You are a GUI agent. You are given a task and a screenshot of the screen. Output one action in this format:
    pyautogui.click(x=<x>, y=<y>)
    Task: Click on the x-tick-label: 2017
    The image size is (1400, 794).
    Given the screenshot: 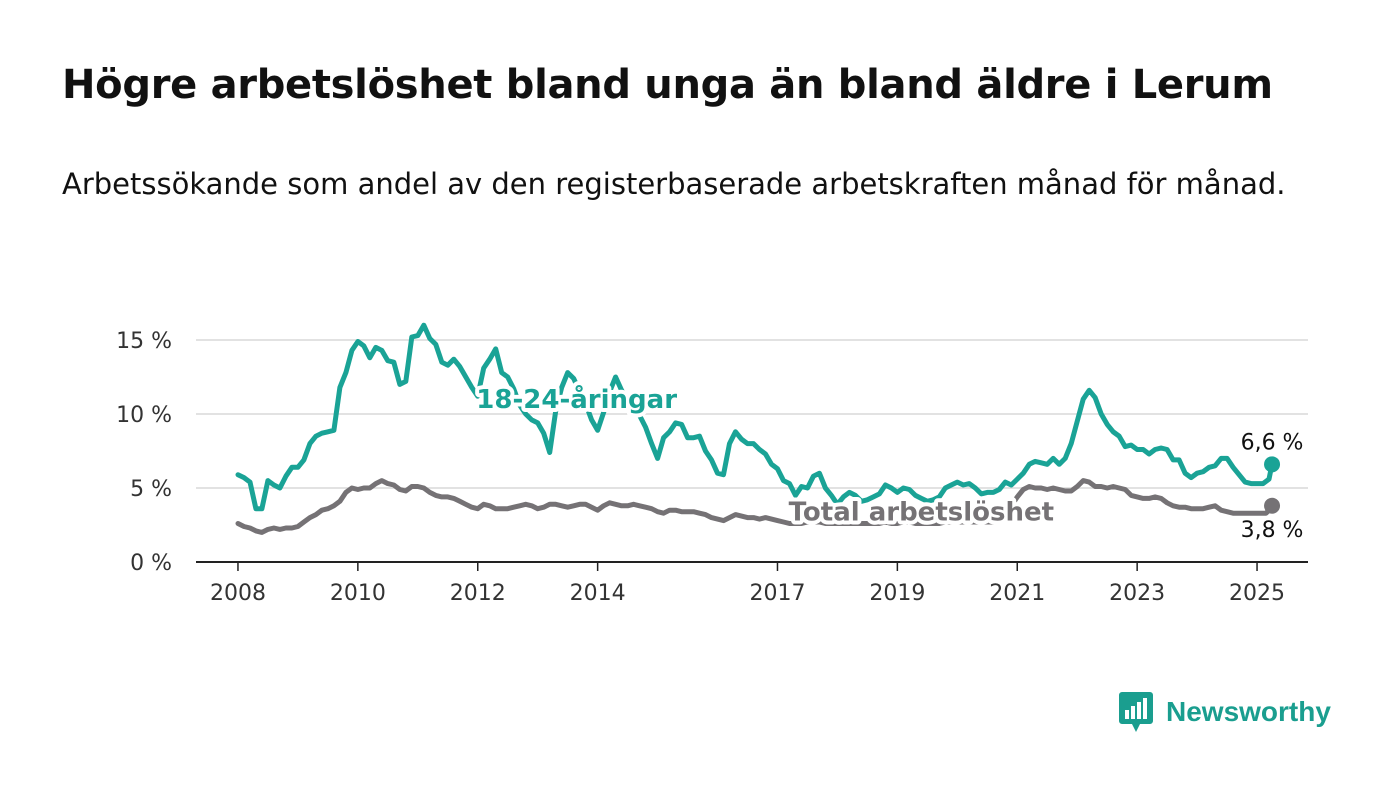 What is the action you would take?
    pyautogui.click(x=777, y=593)
    